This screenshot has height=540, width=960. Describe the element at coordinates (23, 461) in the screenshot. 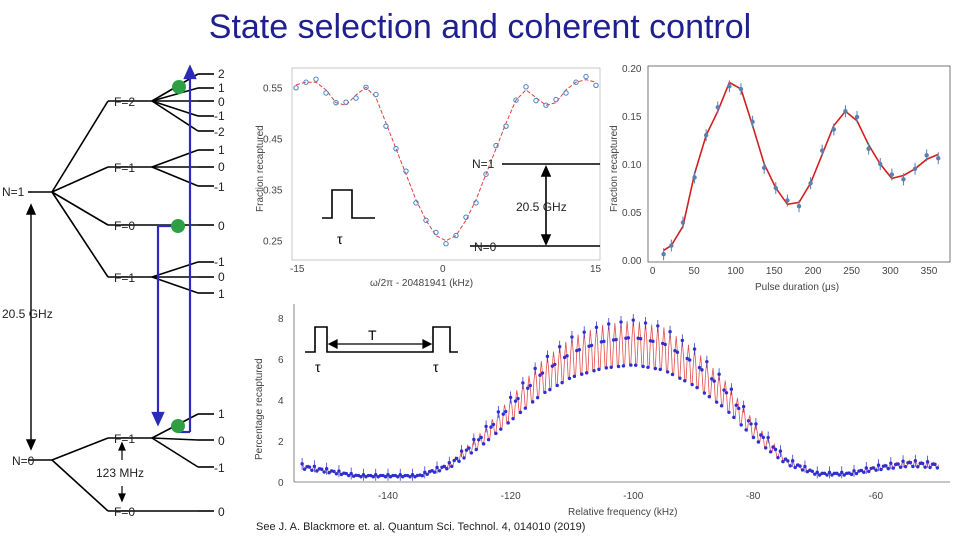

I see `n0-label: N=0` at that location.